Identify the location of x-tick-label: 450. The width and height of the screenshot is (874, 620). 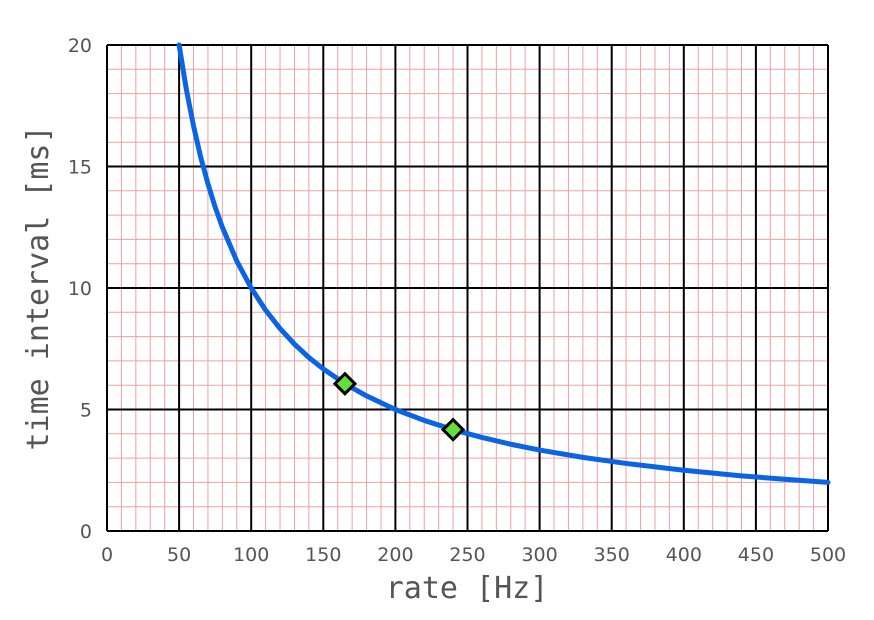
(756, 555).